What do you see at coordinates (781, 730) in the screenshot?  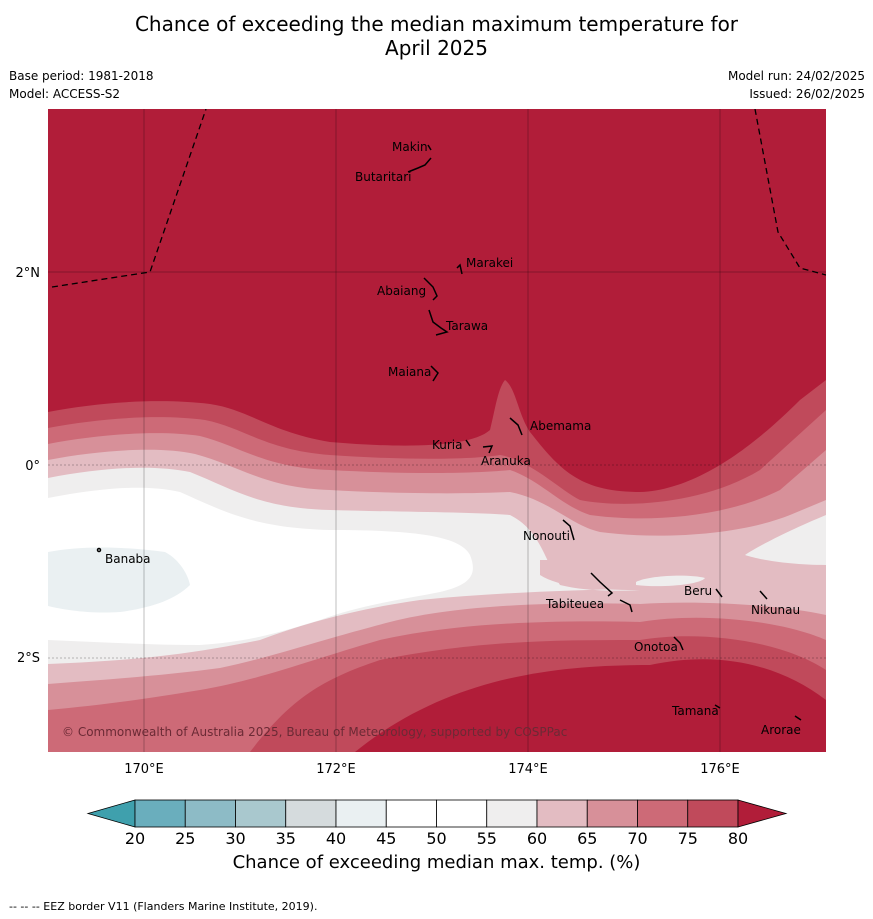 I see `island-label-arorae: Arorae` at bounding box center [781, 730].